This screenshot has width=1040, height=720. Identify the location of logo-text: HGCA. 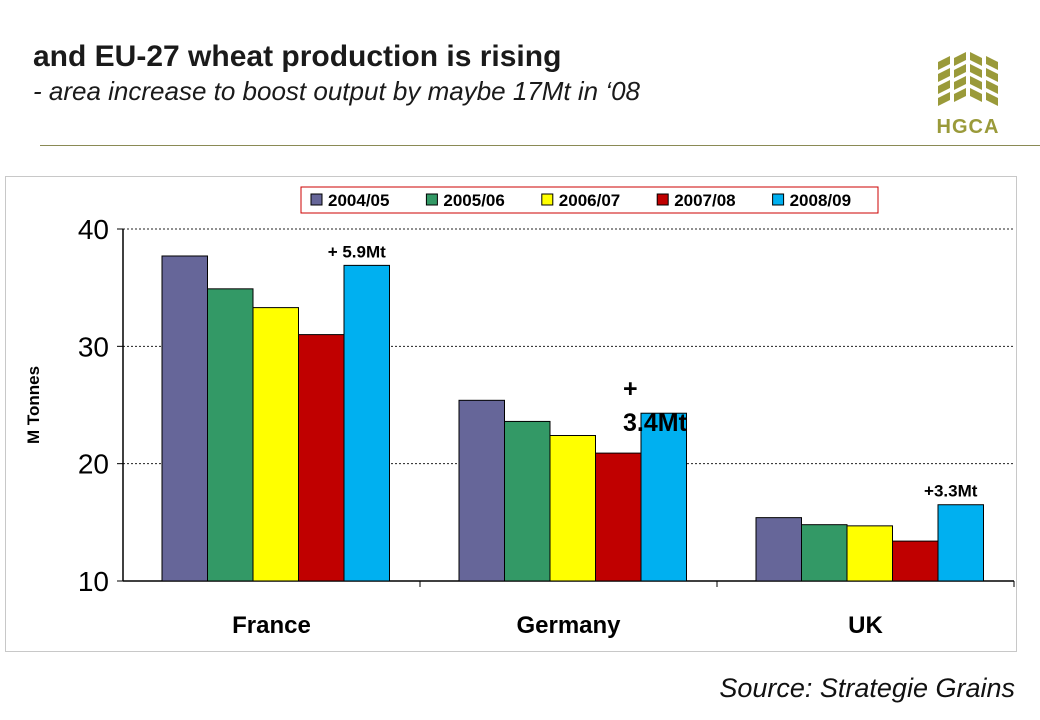
(968, 127).